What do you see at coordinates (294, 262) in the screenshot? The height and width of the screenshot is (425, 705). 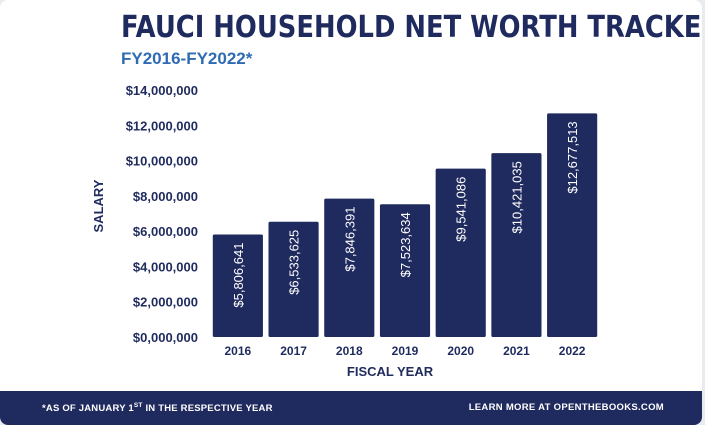 I see `bar-value-label: $6,533,625` at bounding box center [294, 262].